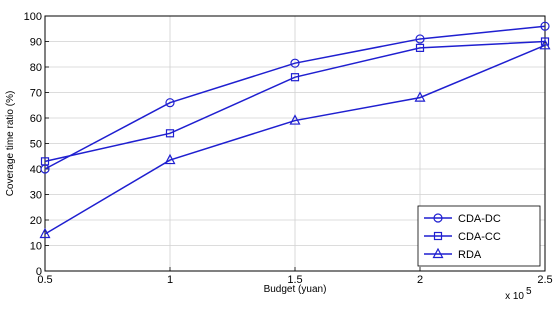 The height and width of the screenshot is (322, 555). I want to click on legend-label: CDA-CC, so click(479, 237).